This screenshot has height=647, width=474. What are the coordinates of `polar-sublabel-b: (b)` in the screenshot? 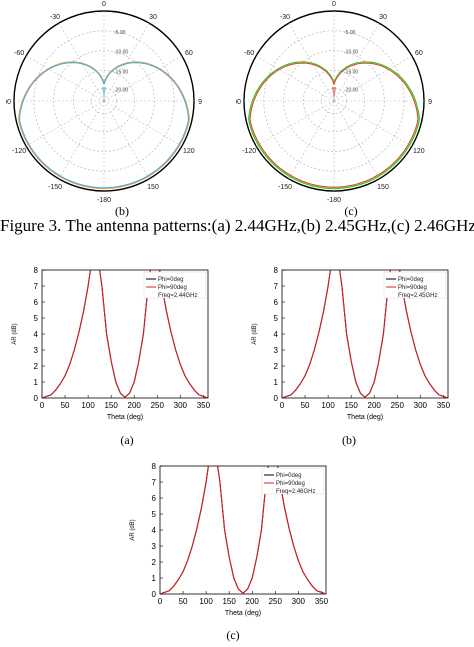 It's located at (122, 211).